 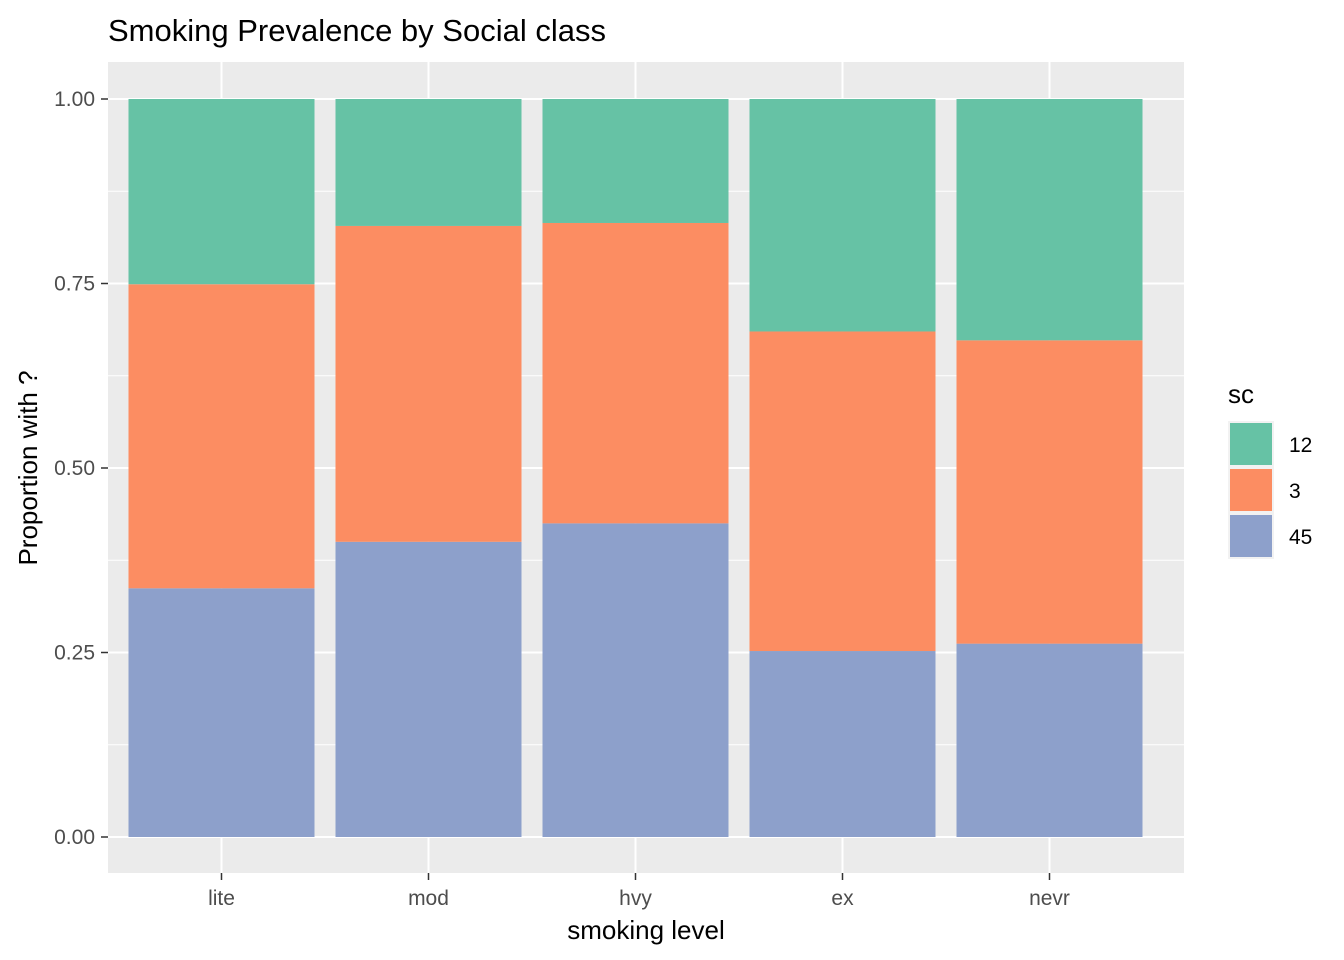 I want to click on x-tick-label: lite, so click(x=221, y=898).